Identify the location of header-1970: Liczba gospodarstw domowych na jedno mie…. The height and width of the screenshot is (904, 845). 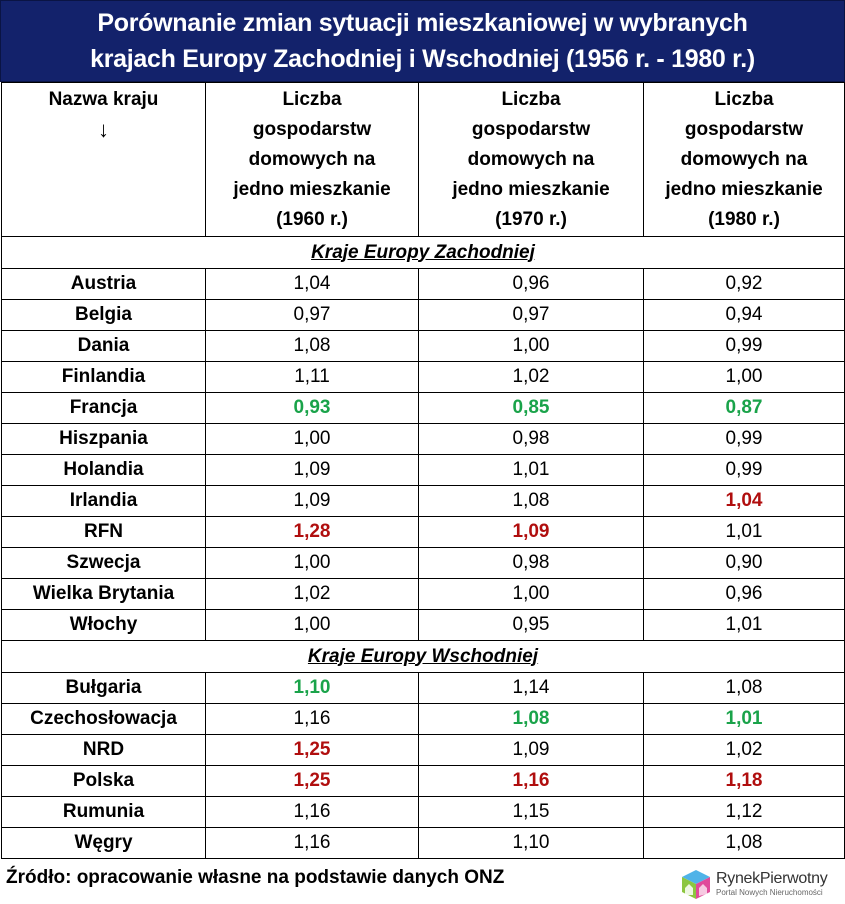
(531, 159).